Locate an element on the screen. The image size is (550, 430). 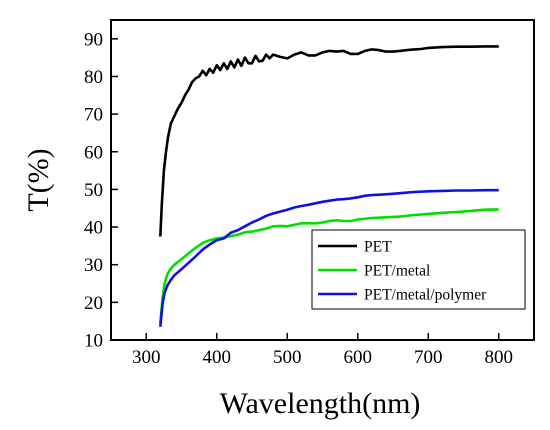
legend-label: PET/metal/polymer is located at coordinates (425, 295).